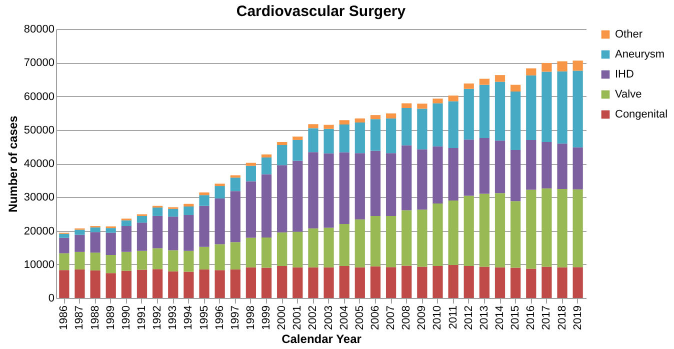 The image size is (674, 349). What do you see at coordinates (546, 318) in the screenshot?
I see `x-tick-label: 2017` at bounding box center [546, 318].